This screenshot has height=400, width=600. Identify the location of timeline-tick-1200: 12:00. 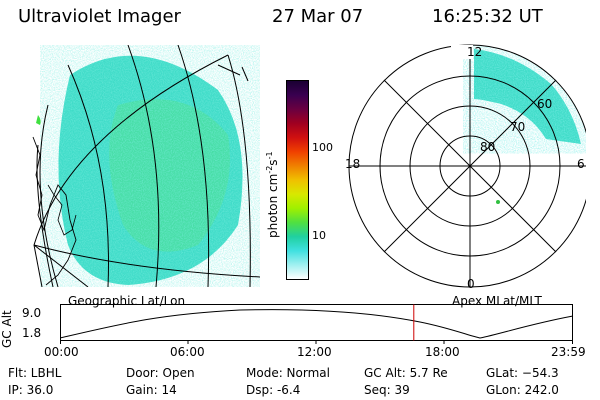
(314, 352).